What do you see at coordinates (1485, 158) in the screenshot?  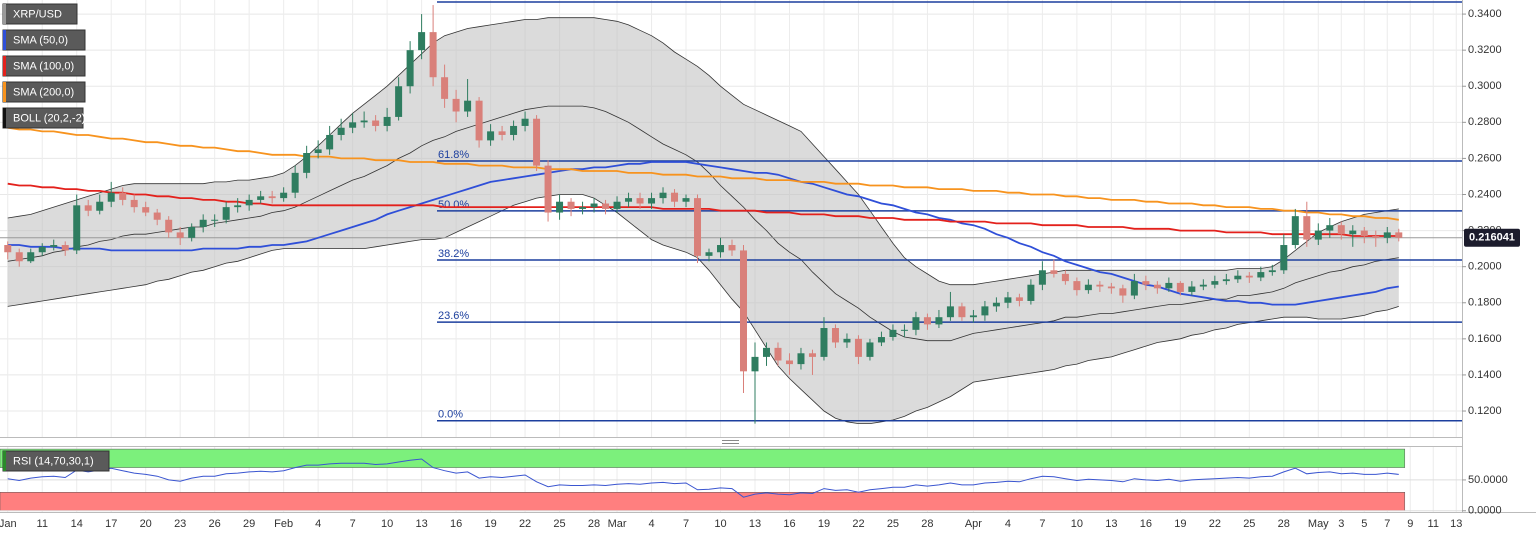 I see `y-tick-label: 0.2600` at bounding box center [1485, 158].